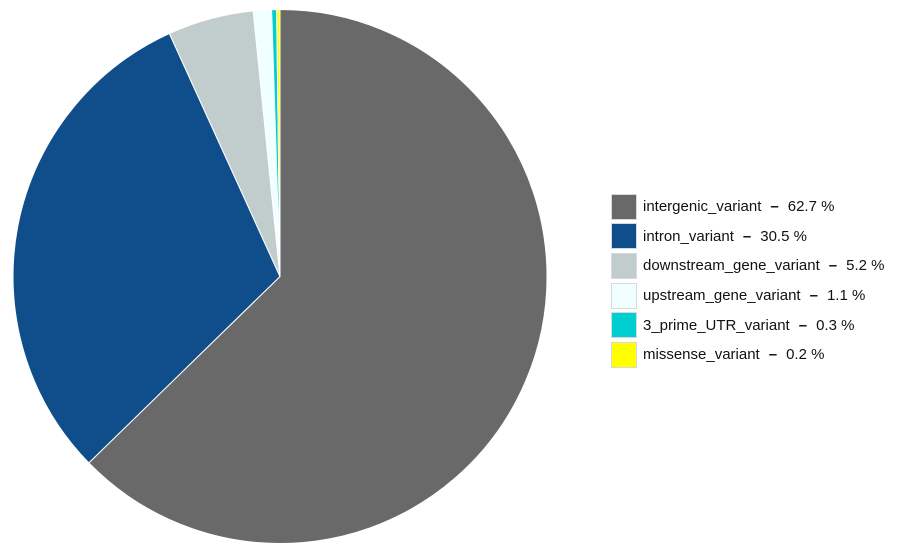 The image size is (922, 554). Describe the element at coordinates (701, 355) in the screenshot. I see `legend-series-name: missense_variant` at that location.